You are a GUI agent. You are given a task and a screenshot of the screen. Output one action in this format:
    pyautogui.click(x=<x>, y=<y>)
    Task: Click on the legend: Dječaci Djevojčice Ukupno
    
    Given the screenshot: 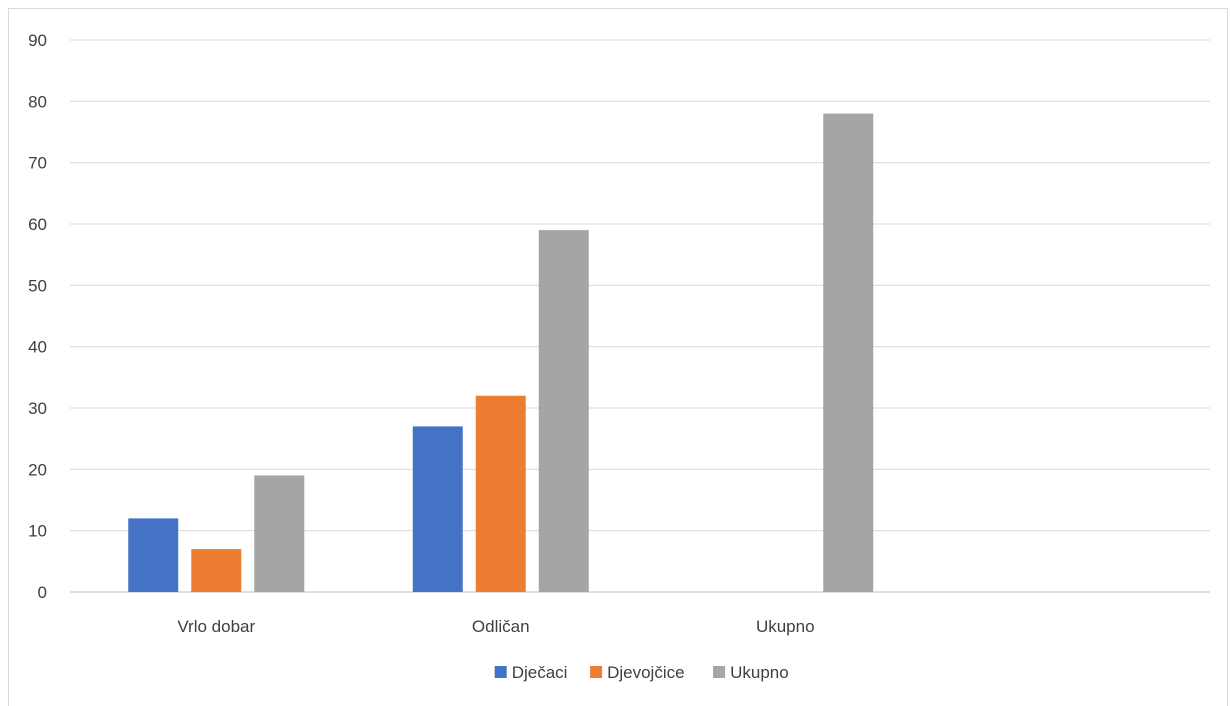 What is the action you would take?
    pyautogui.click(x=641, y=672)
    